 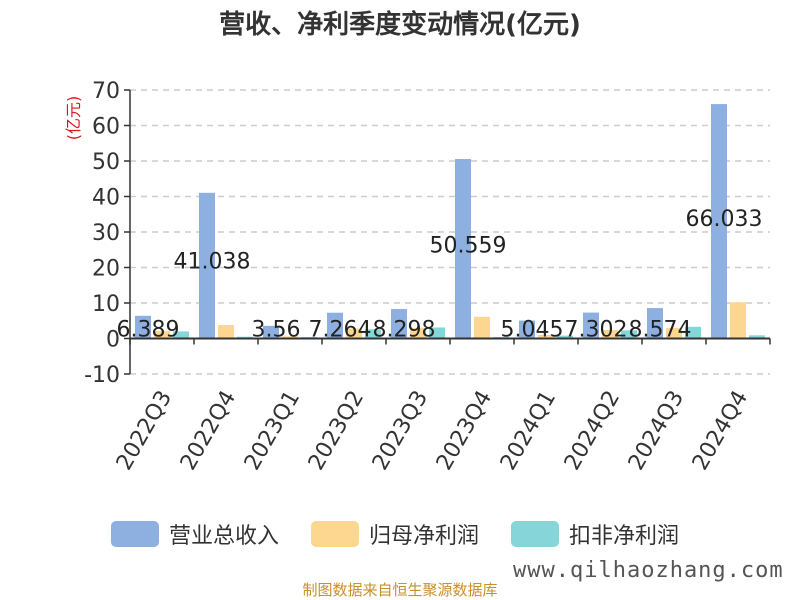 What do you see at coordinates (208, 431) in the screenshot?
I see `x-tick-label: 2022Q4` at bounding box center [208, 431].